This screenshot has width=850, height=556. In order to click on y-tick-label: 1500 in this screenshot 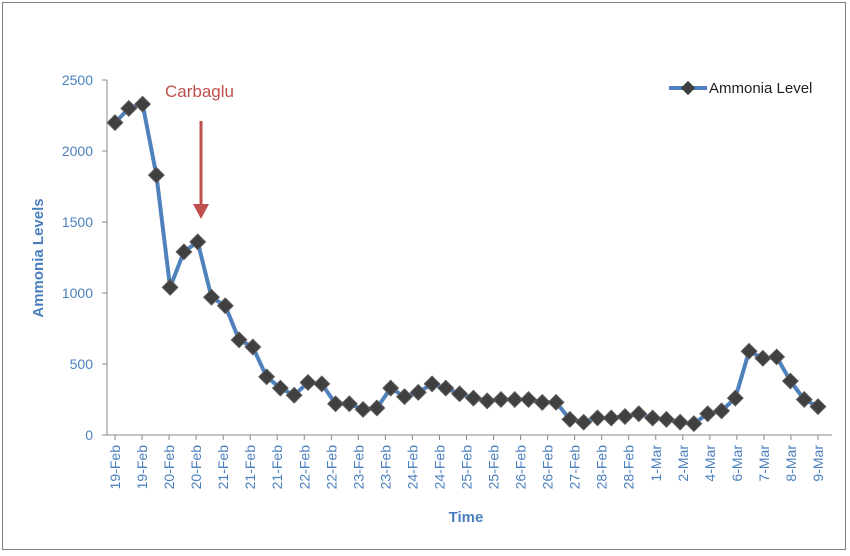, I will do `click(77, 222)`.